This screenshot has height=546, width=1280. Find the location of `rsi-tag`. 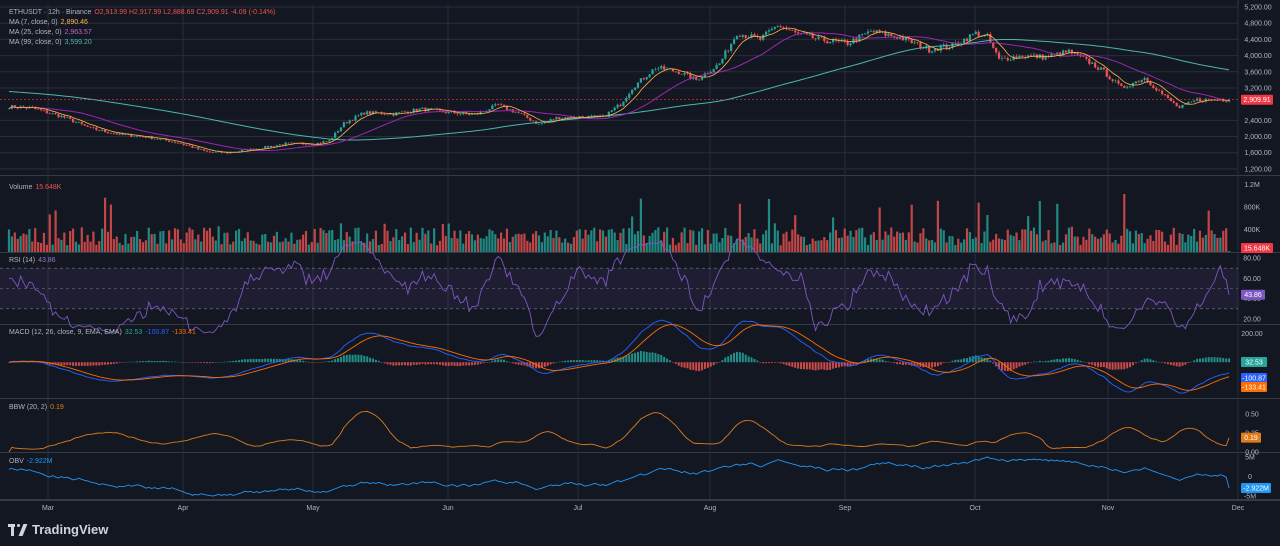

rsi-tag is located at coordinates (1253, 294).